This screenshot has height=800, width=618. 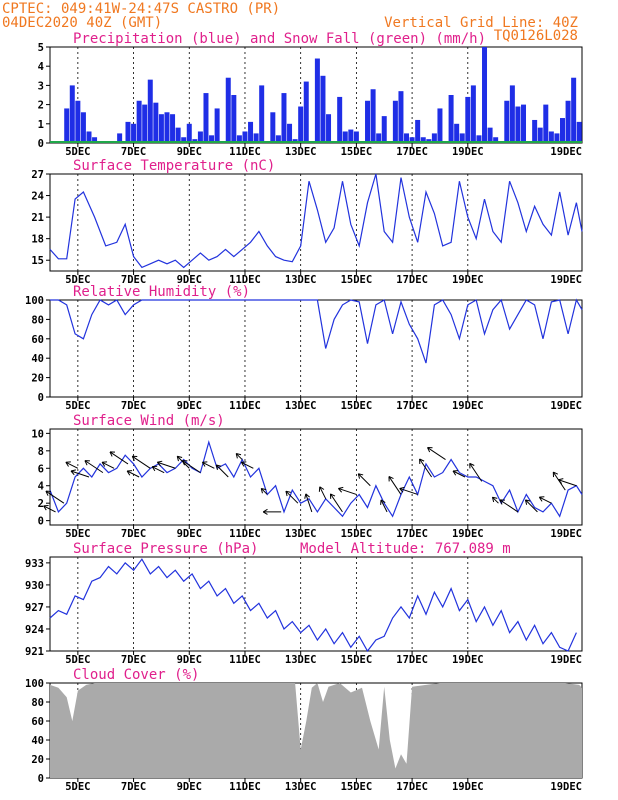 What do you see at coordinates (141, 9) in the screenshot?
I see `header-station: CPTEC: 049:41W-24:47S CASTRO (PR)` at bounding box center [141, 9].